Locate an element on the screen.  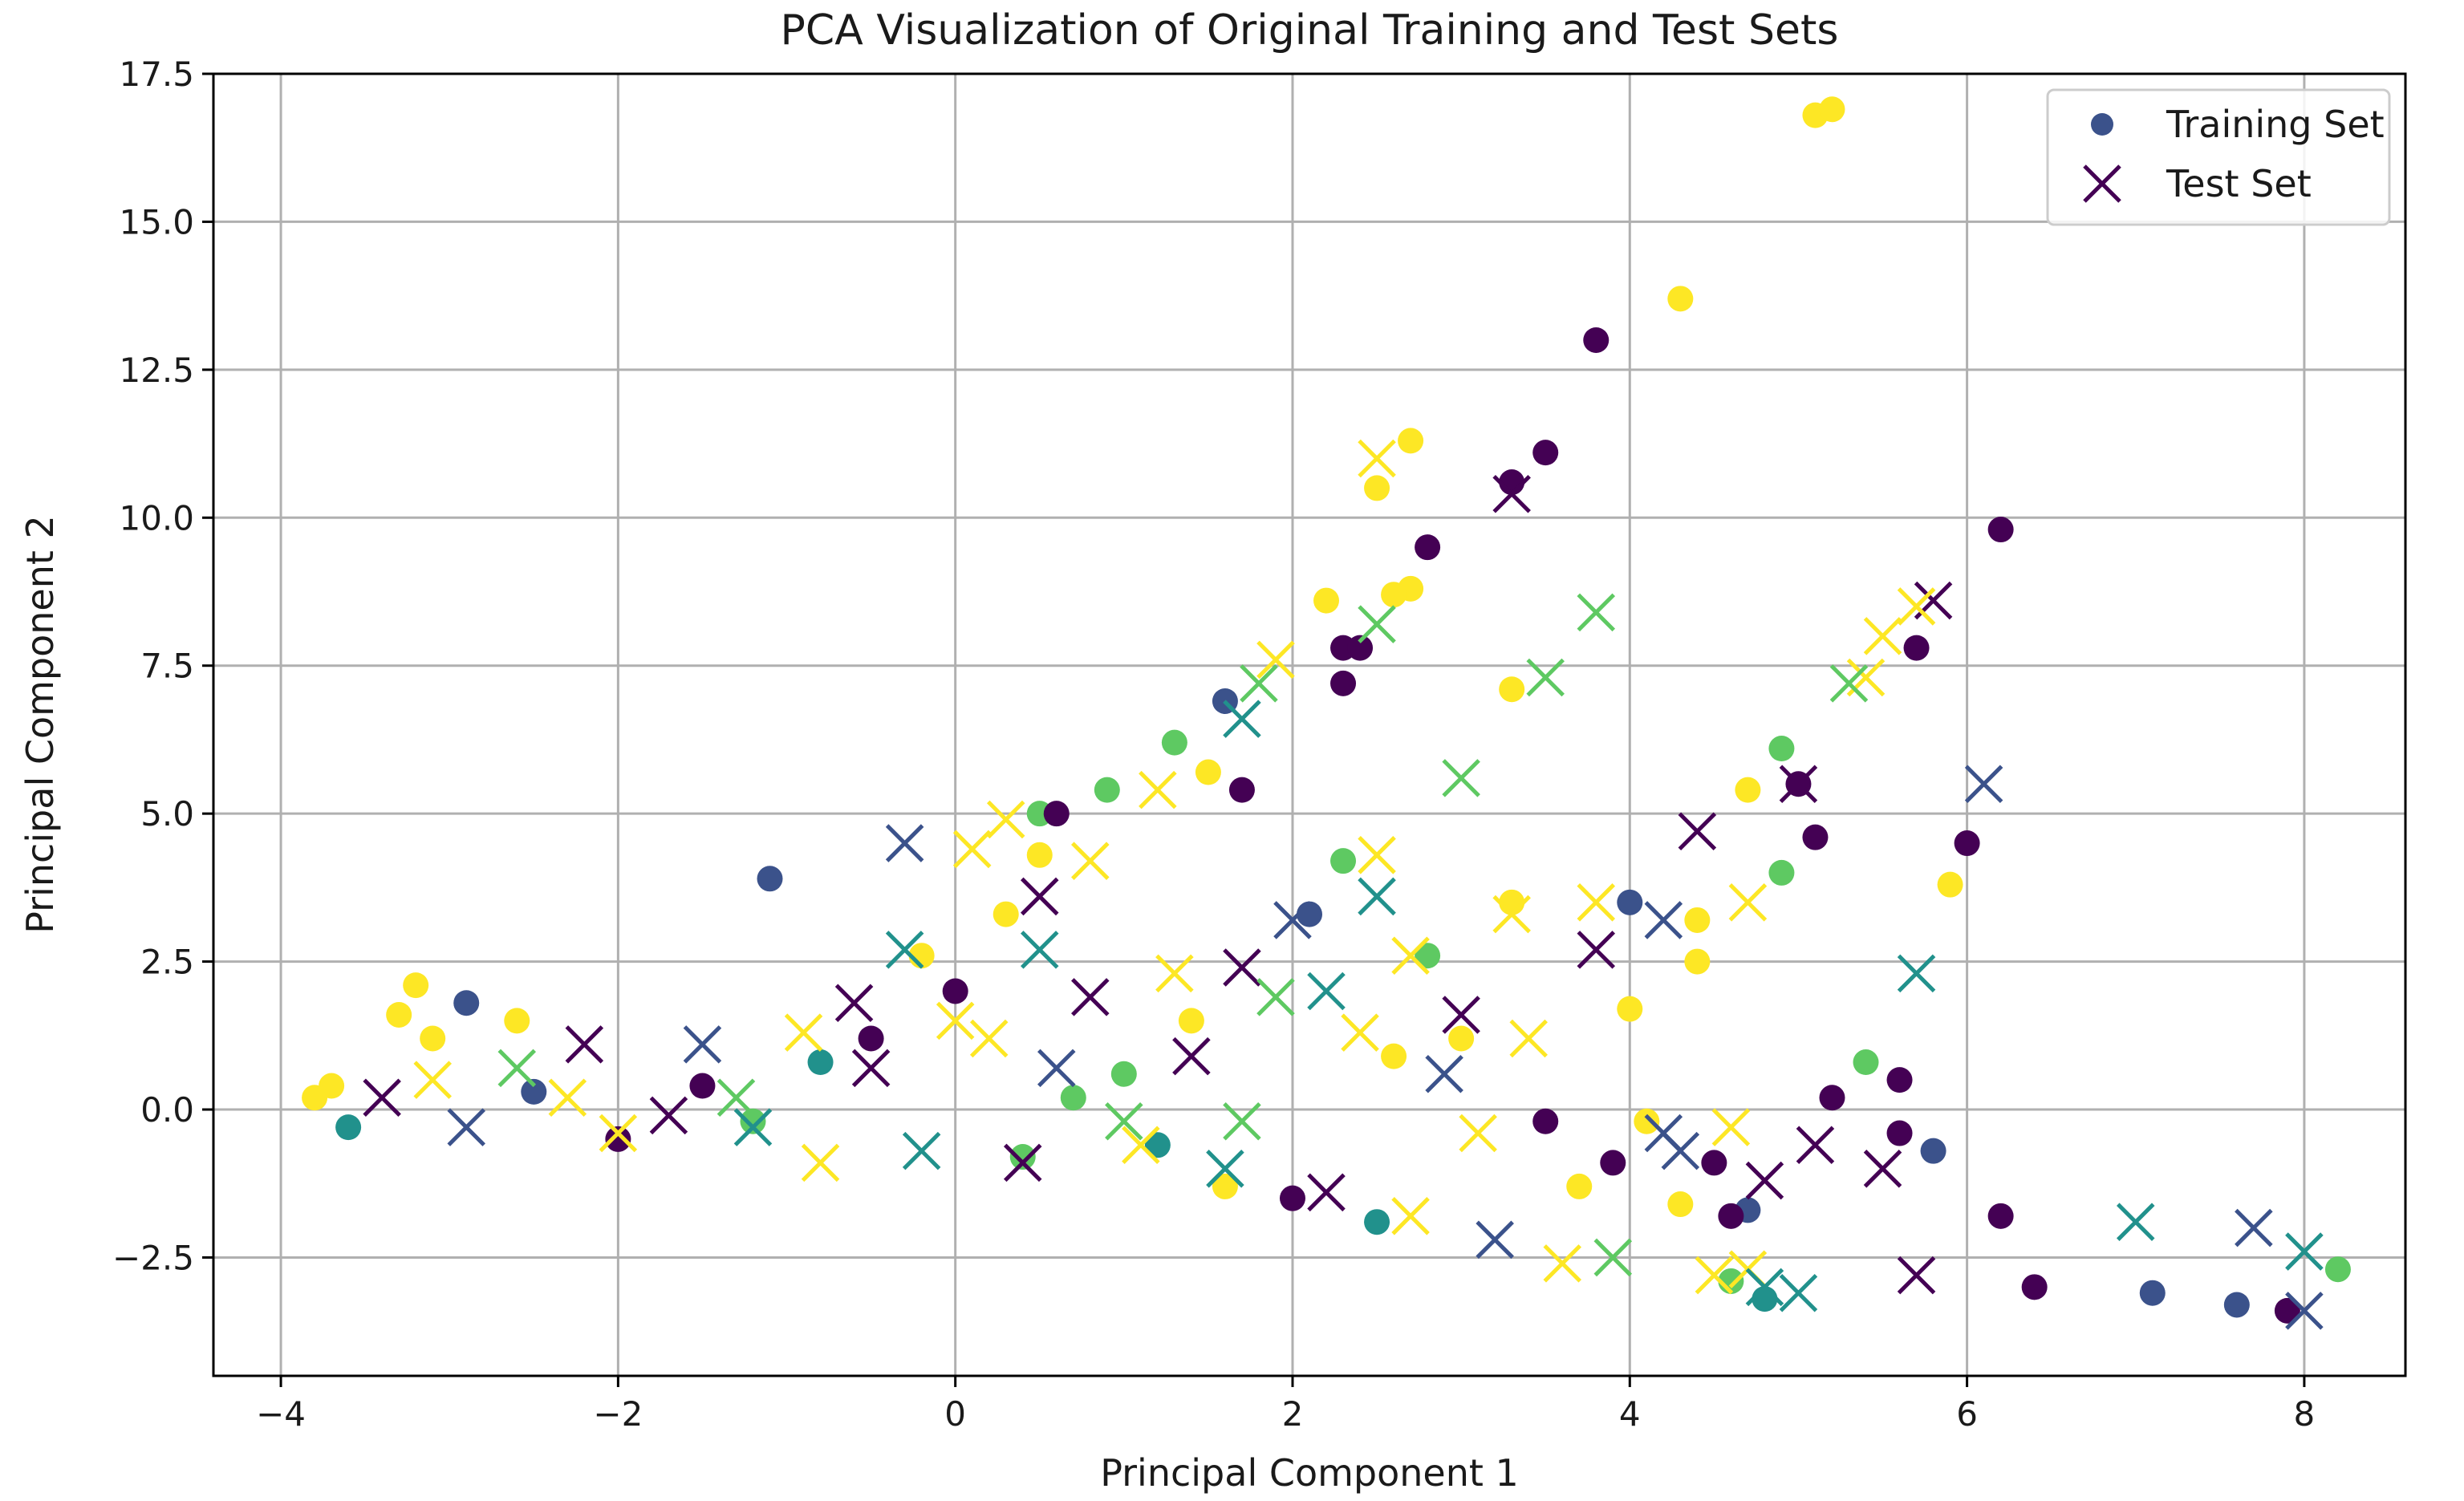
legend-test-marker-icon is located at coordinates (2102, 183).